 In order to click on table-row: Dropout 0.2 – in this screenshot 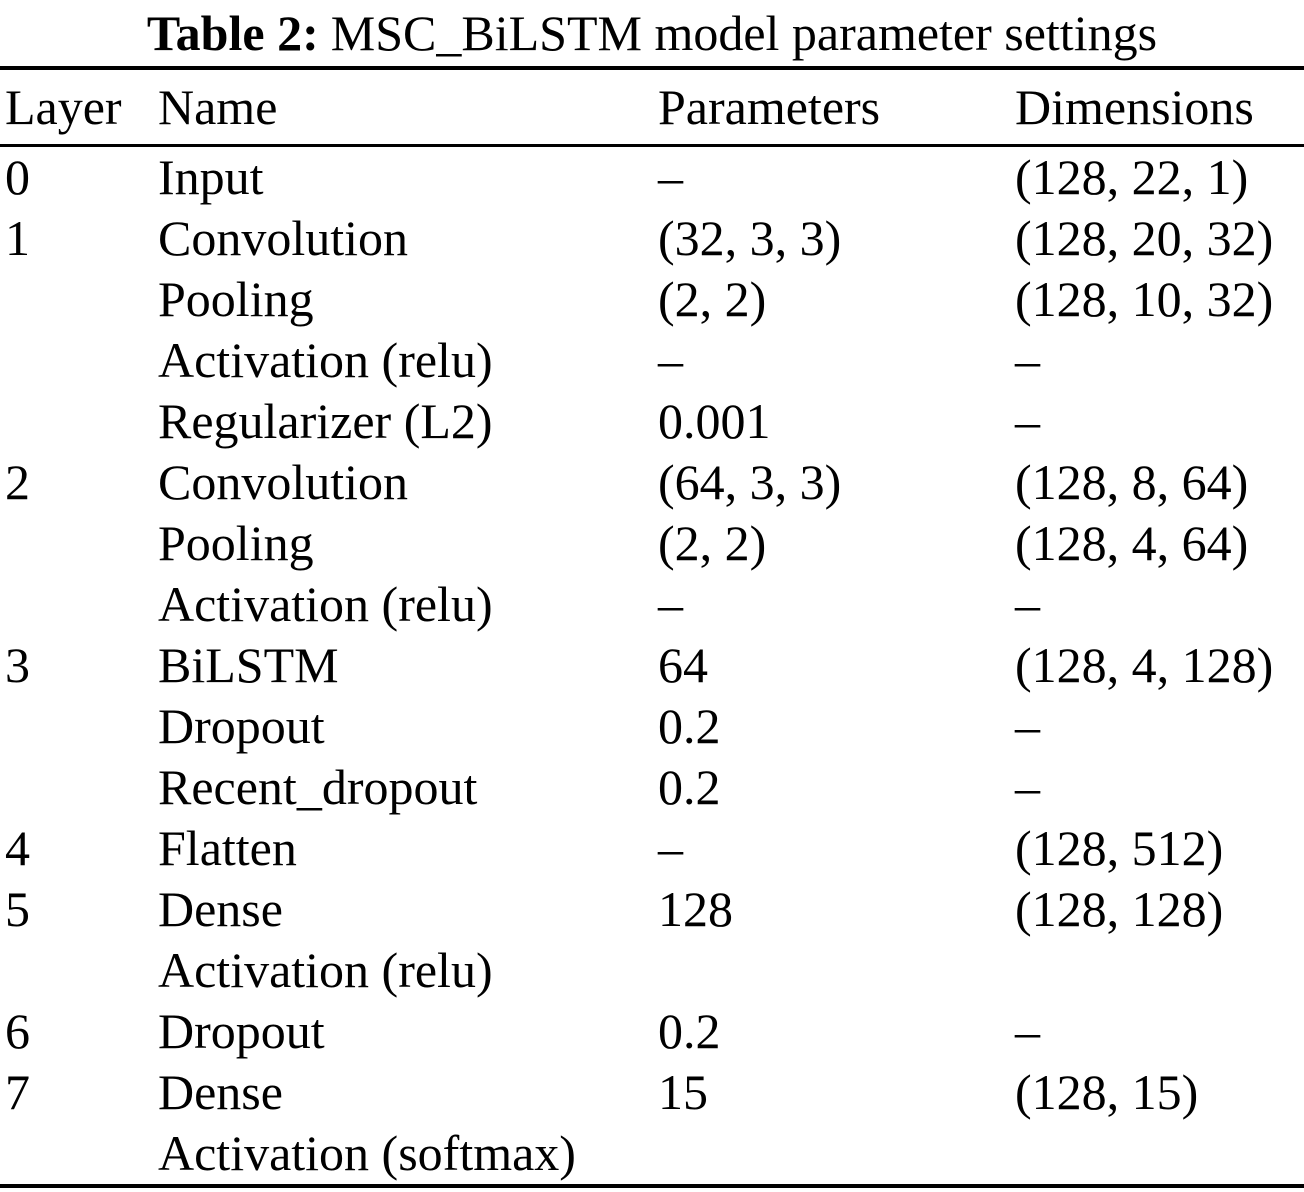, I will do `click(652, 726)`.